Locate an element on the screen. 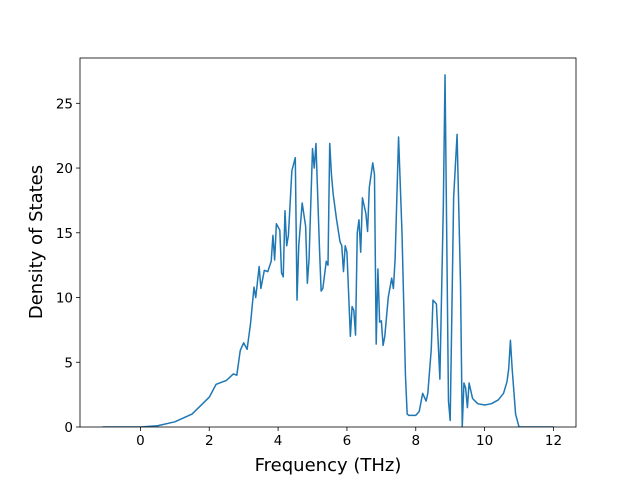  y-tick-label: 25 is located at coordinates (64, 104).